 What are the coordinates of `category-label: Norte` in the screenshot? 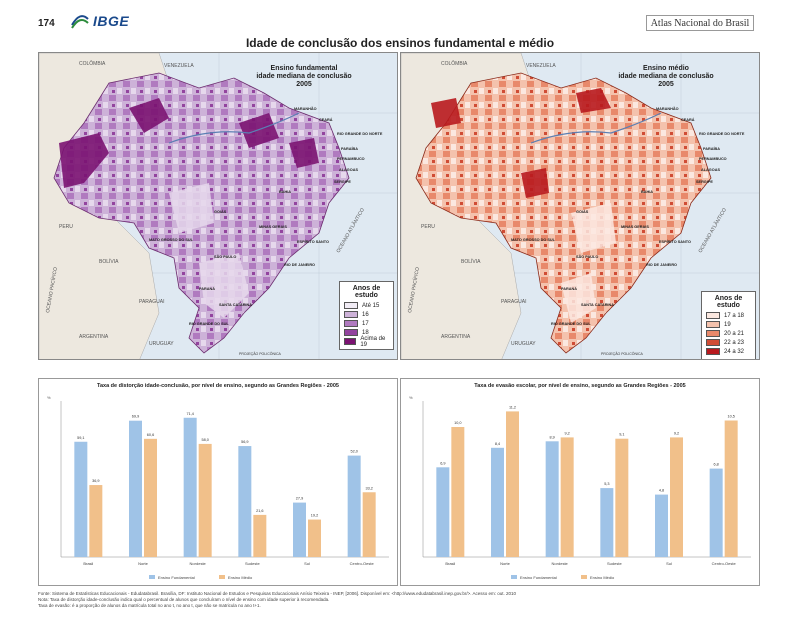 It's located at (505, 563).